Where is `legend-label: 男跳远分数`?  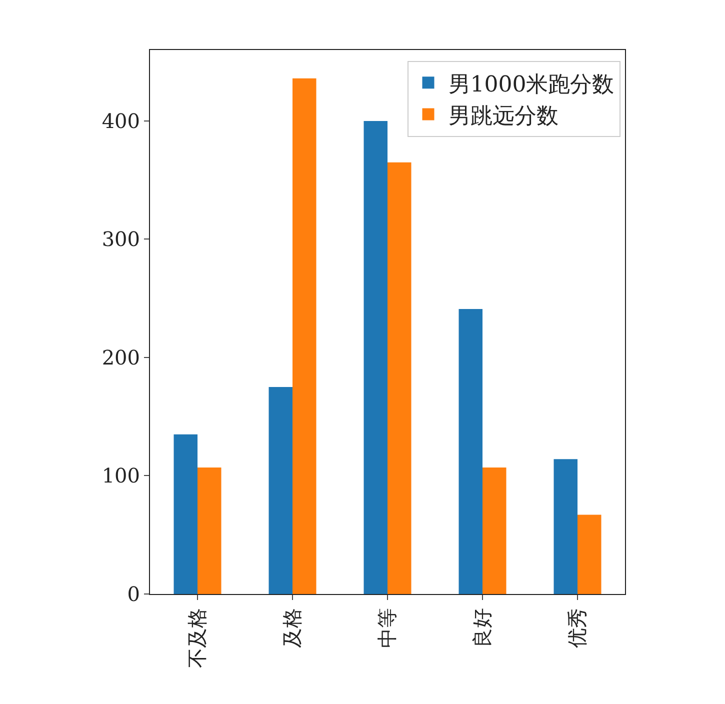
legend-label: 男跳远分数 is located at coordinates (503, 116).